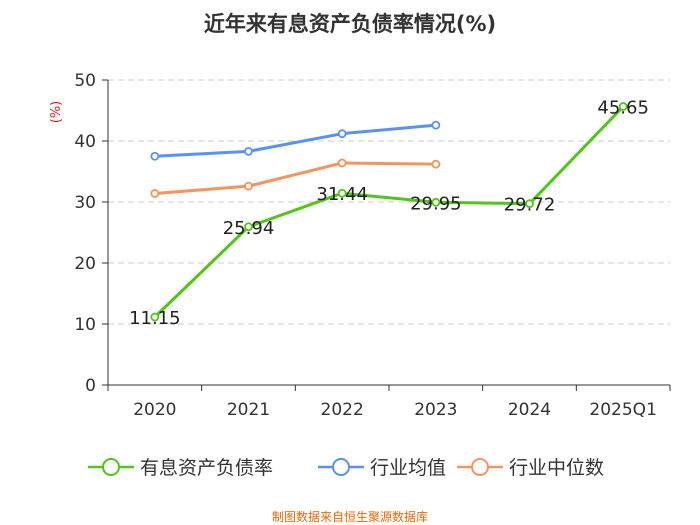 This screenshot has height=525, width=700. Describe the element at coordinates (349, 517) in the screenshot. I see `source-note: 制图数据来自恒生聚源数据库` at that location.